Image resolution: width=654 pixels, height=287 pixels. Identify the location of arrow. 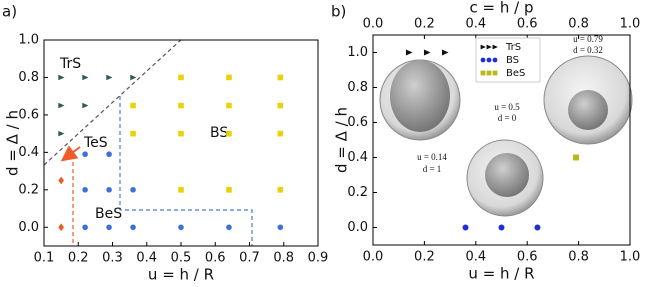
(70, 153).